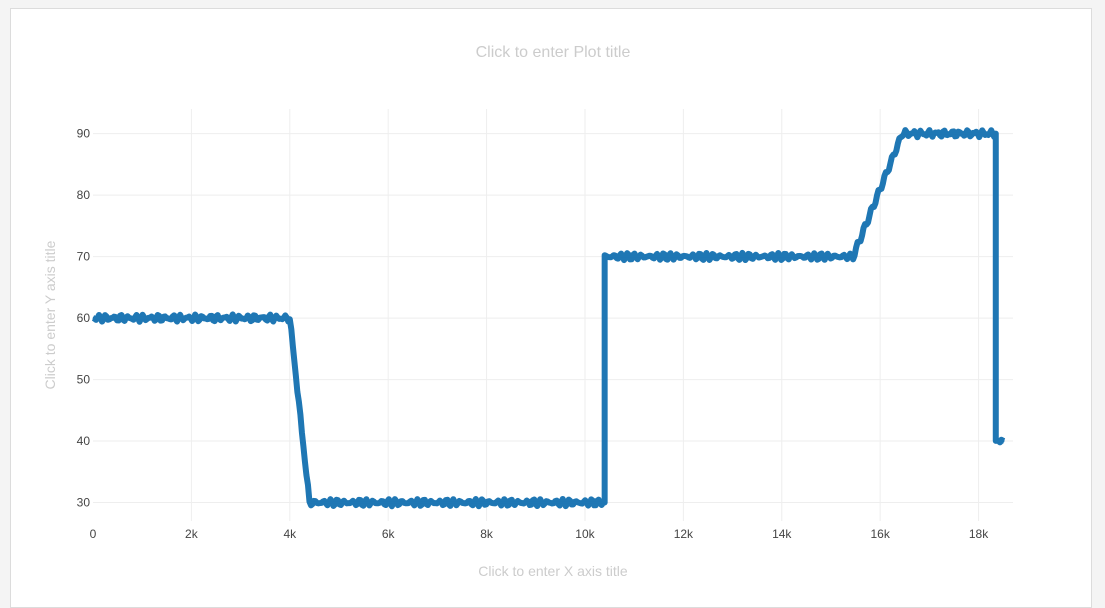 This screenshot has height=608, width=1105. Describe the element at coordinates (290, 534) in the screenshot. I see `x-tick-label: 4k` at that location.